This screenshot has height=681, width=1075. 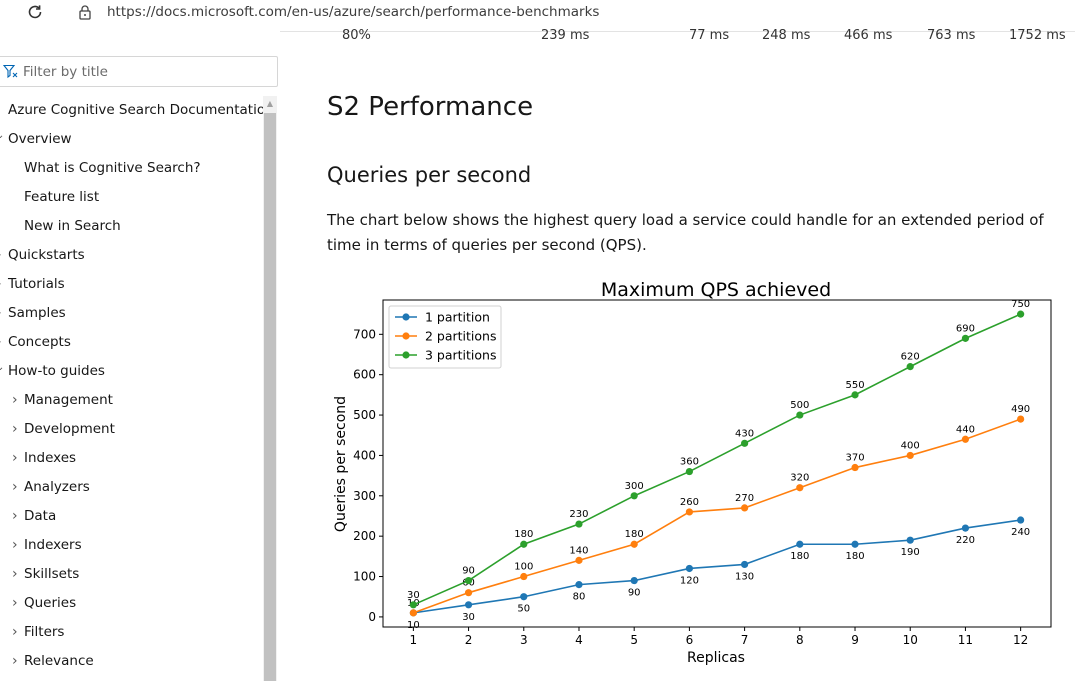 What do you see at coordinates (364, 536) in the screenshot?
I see `y-tick-label: 200` at bounding box center [364, 536].